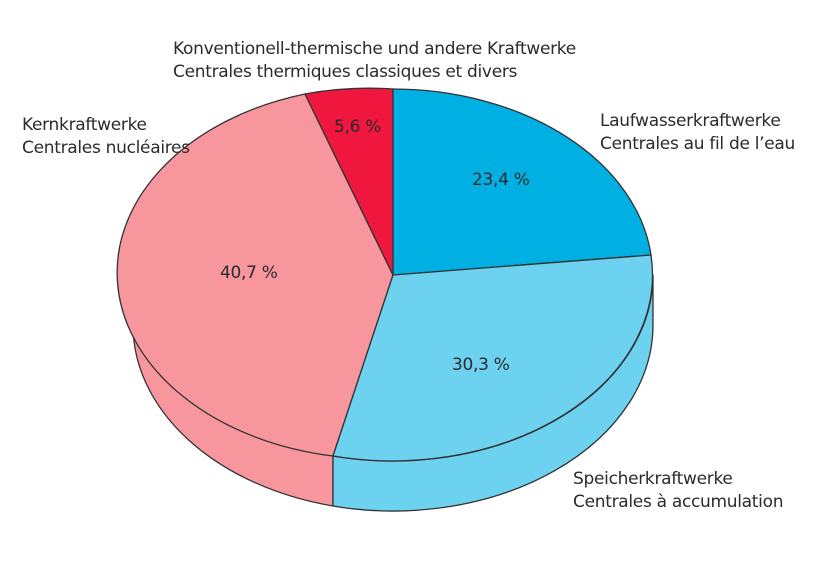 The image size is (827, 583). I want to click on label-storage-de: Speicherkraftwerke, so click(653, 479).